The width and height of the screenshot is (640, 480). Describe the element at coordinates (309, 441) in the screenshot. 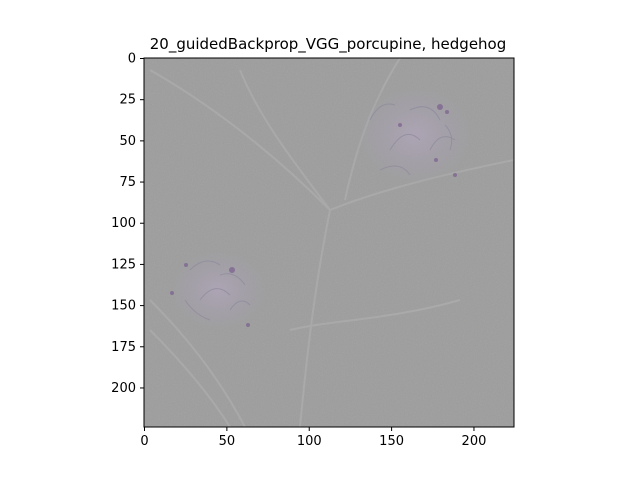

I see `x-tick-label: 100` at that location.